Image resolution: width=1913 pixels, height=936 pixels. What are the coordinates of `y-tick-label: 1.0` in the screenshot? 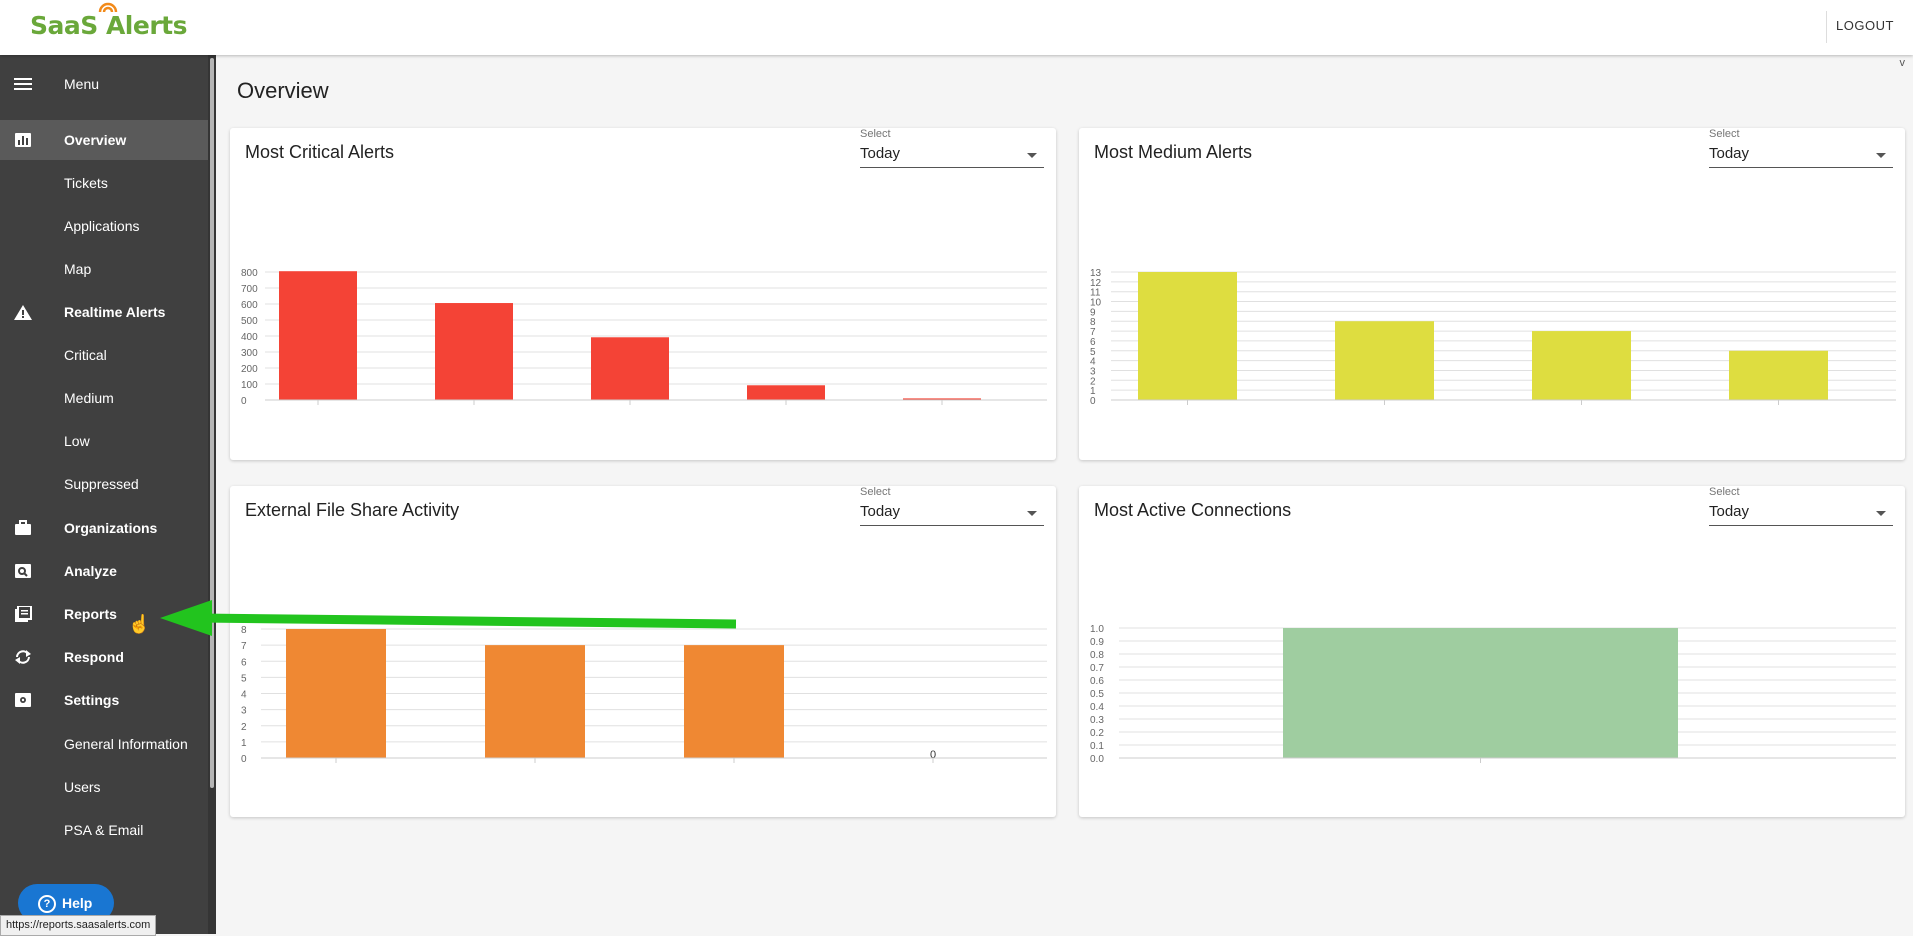 It's located at (1097, 629).